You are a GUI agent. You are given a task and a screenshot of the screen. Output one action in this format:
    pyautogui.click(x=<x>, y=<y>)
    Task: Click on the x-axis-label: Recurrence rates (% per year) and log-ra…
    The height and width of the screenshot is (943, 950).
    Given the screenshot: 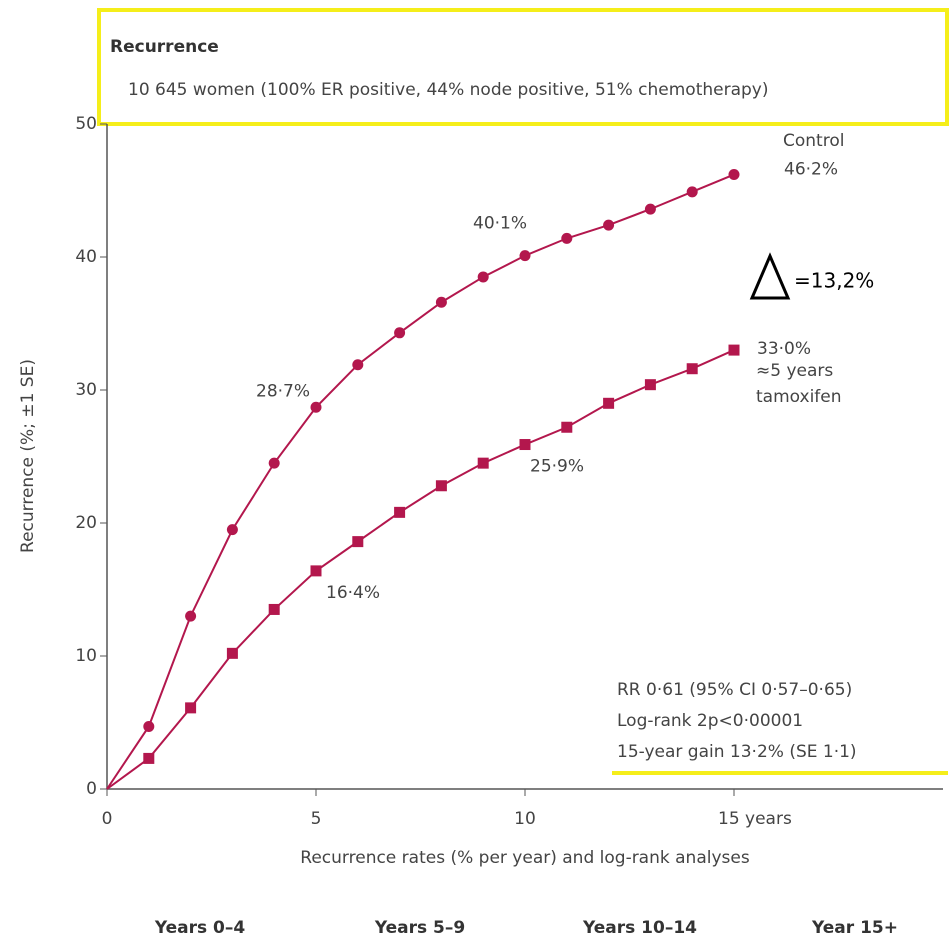 What is the action you would take?
    pyautogui.click(x=525, y=858)
    